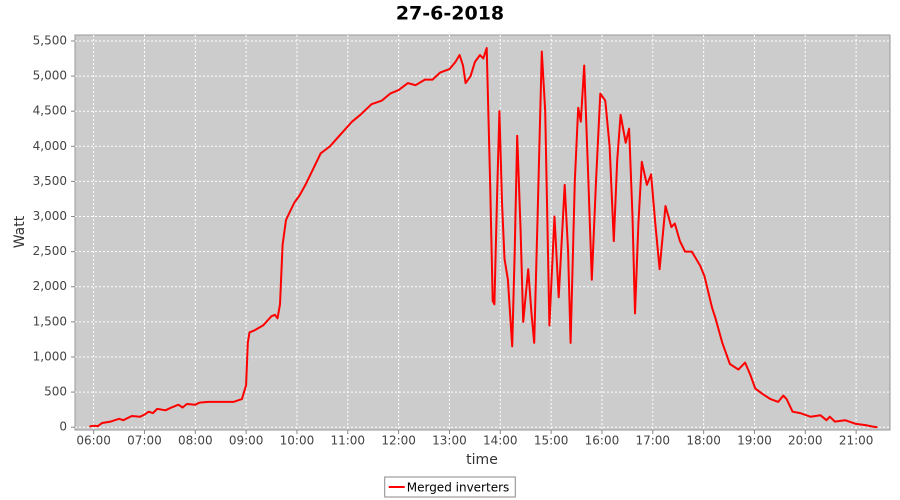 Image resolution: width=900 pixels, height=500 pixels. What do you see at coordinates (93, 441) in the screenshot?
I see `x-tick-label: 06:00` at bounding box center [93, 441].